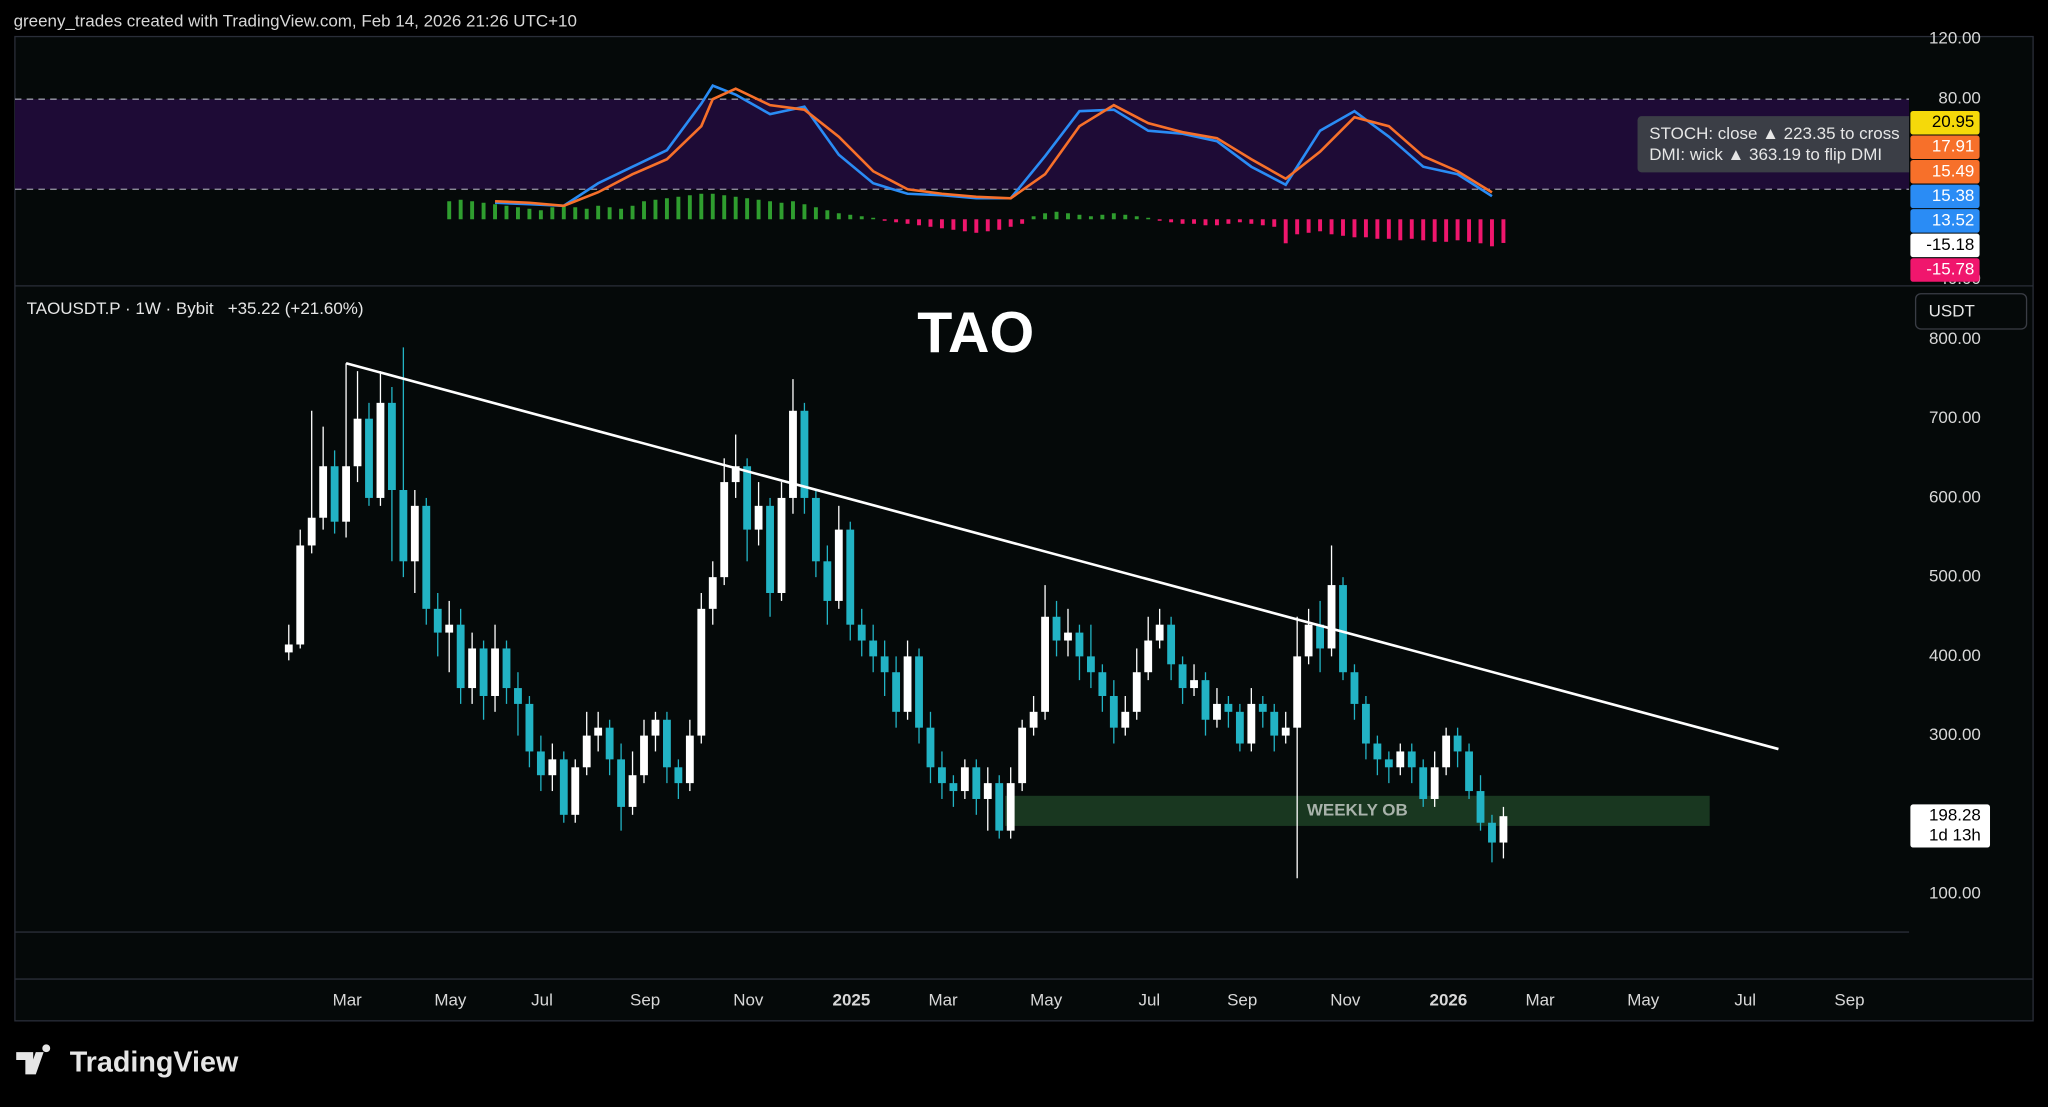  Describe the element at coordinates (1955, 576) in the screenshot. I see `y-tick-label: 500.00` at that location.